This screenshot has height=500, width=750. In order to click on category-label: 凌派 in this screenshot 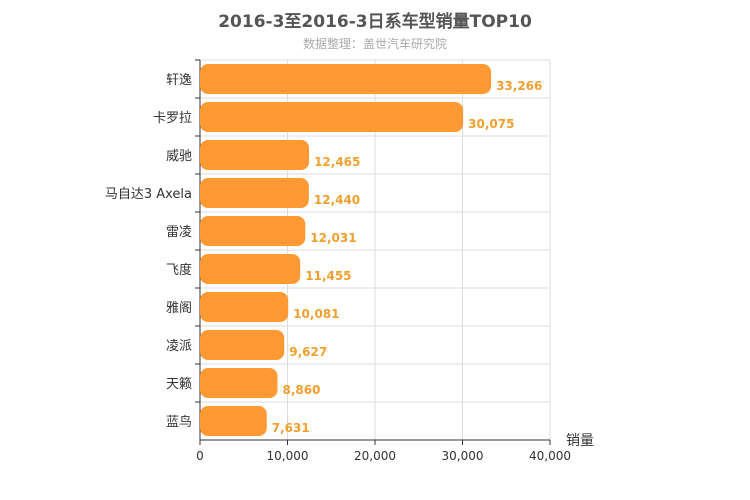, I will do `click(179, 346)`.